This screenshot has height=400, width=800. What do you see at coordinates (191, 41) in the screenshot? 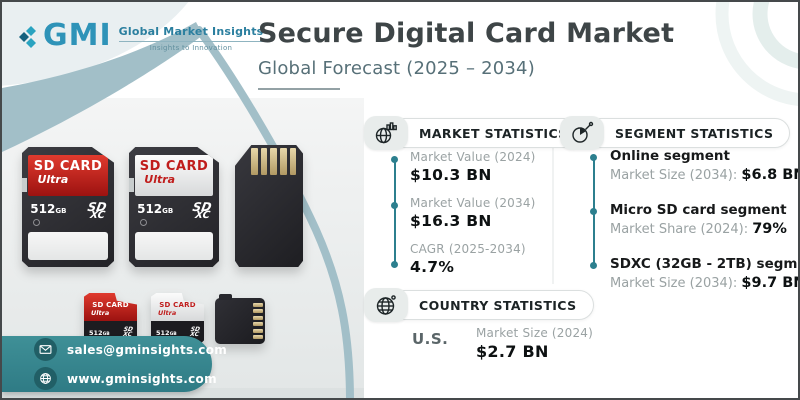
I see `logo-divider` at bounding box center [191, 41].